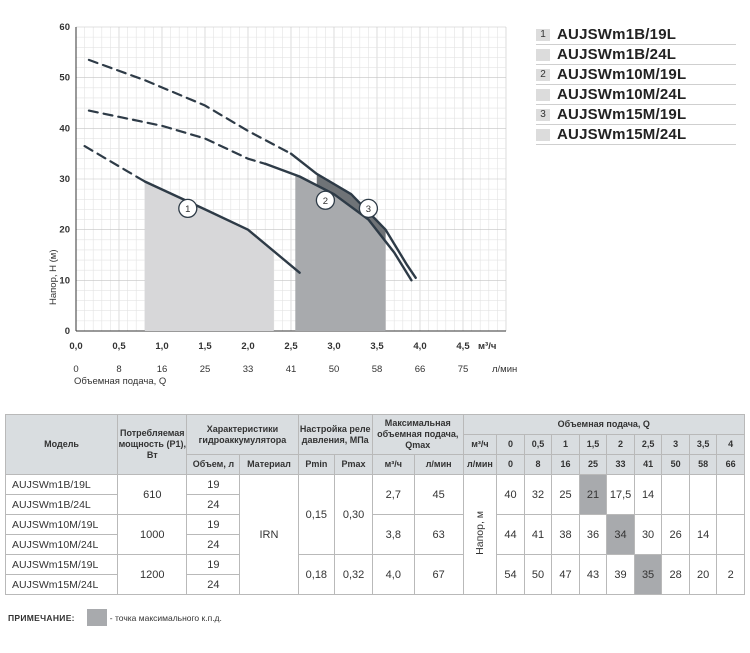  I want to click on legend-item: AUJSWm1B/24L, so click(636, 55).